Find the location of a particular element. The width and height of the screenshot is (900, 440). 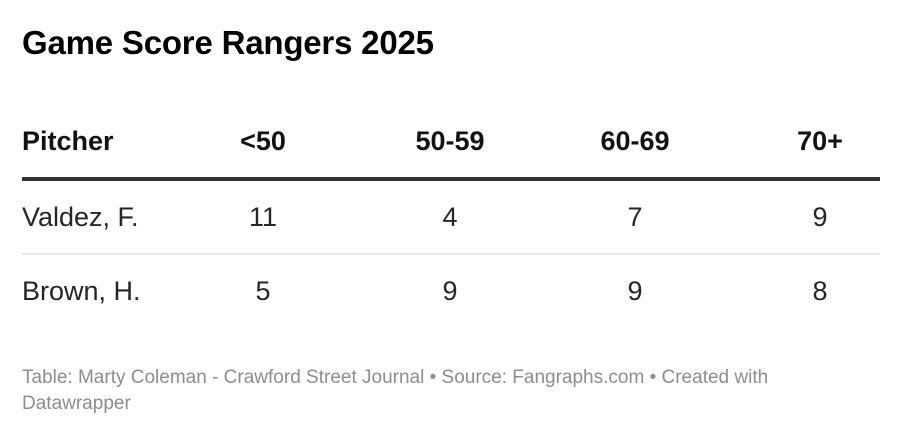

value-cell: 4 is located at coordinates (450, 217).